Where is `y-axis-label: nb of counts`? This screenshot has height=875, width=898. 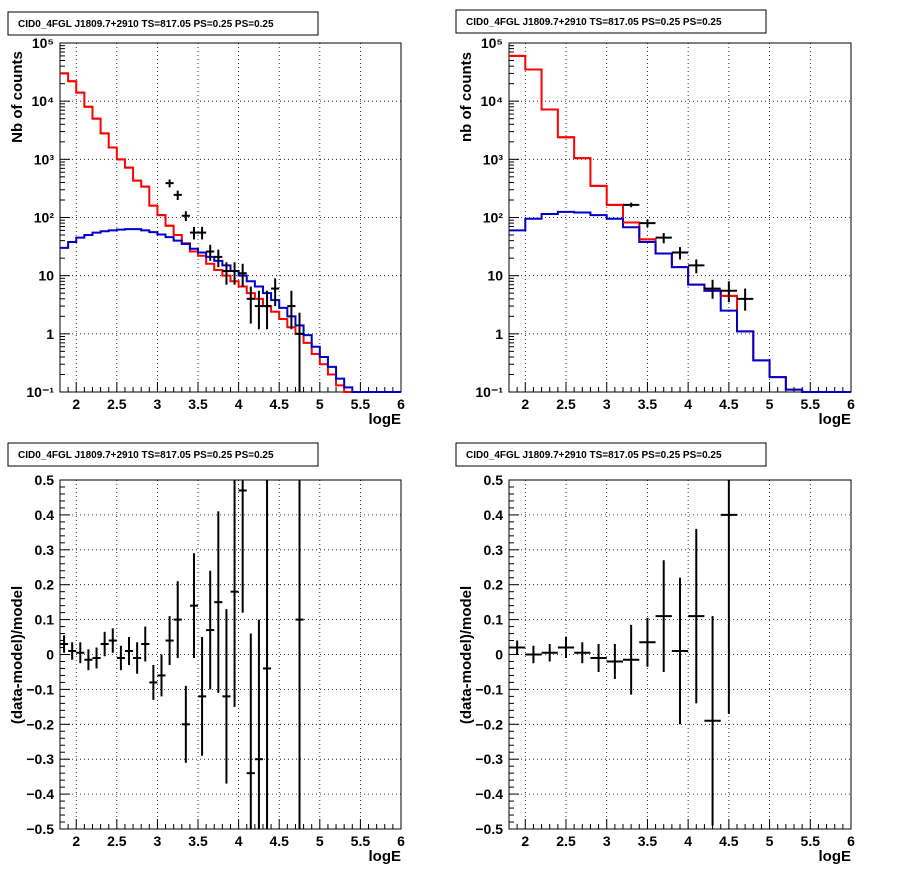
y-axis-label: nb of counts is located at coordinates (466, 97).